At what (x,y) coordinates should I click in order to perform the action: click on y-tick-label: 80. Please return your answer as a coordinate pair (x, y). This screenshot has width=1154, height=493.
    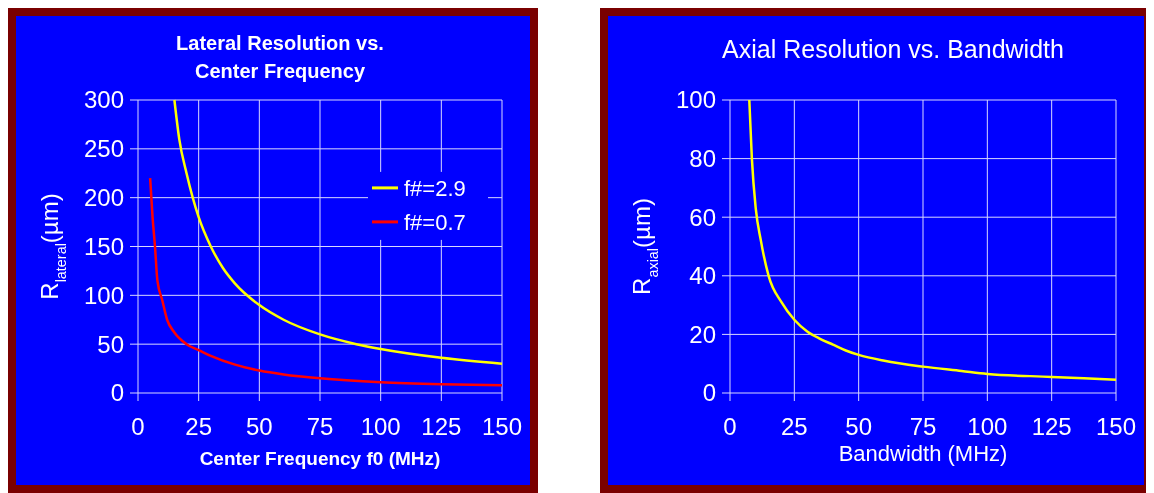
    Looking at the image, I should click on (702, 158).